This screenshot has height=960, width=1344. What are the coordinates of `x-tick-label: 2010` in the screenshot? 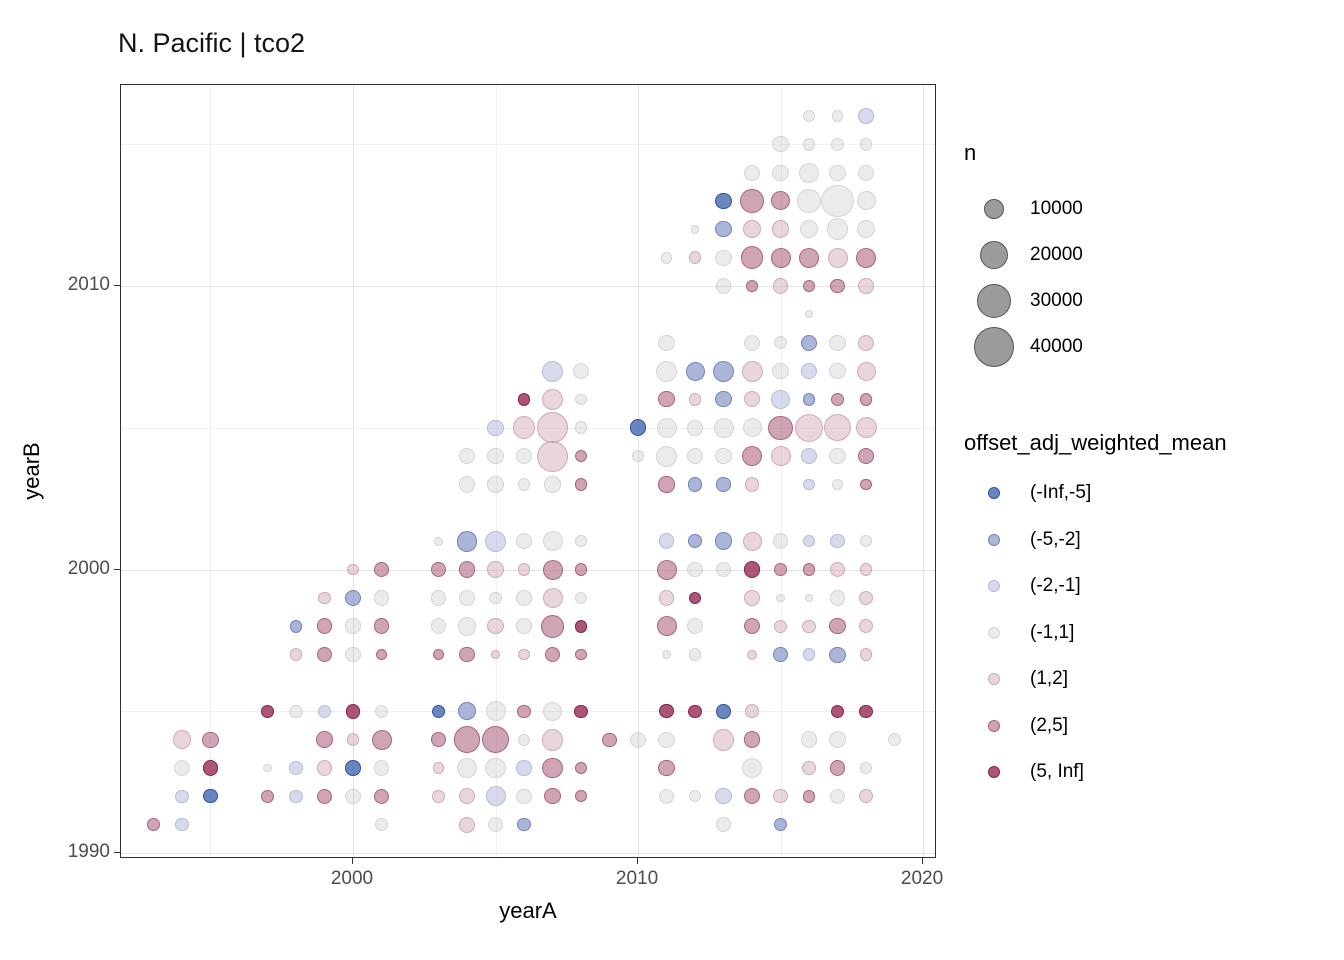 It's located at (637, 878).